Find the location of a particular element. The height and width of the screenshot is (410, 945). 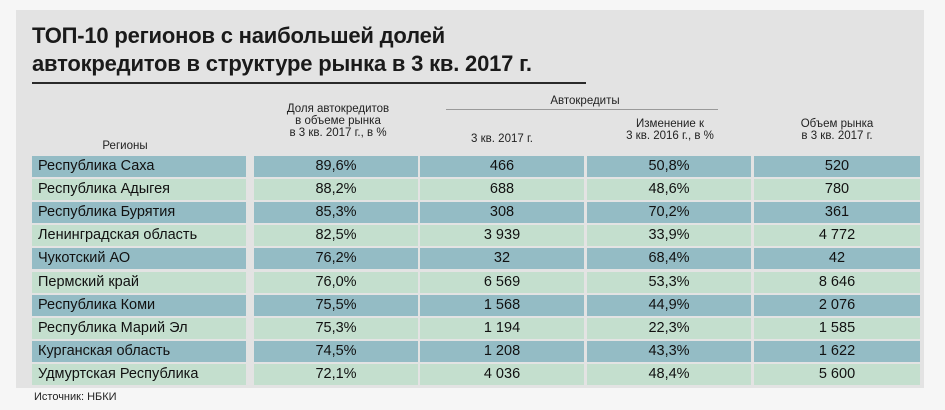

cell-region: Республика Марий Эл is located at coordinates (139, 328).